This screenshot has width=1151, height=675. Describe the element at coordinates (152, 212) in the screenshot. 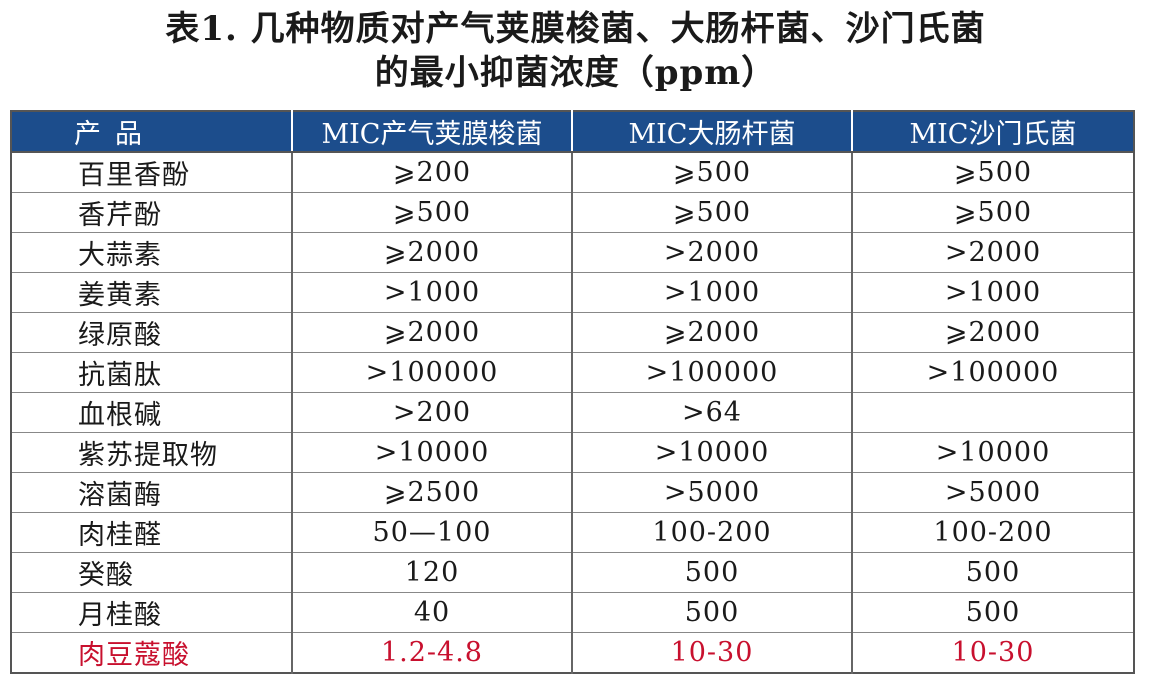

I see `product-cell: 香芹酚` at that location.